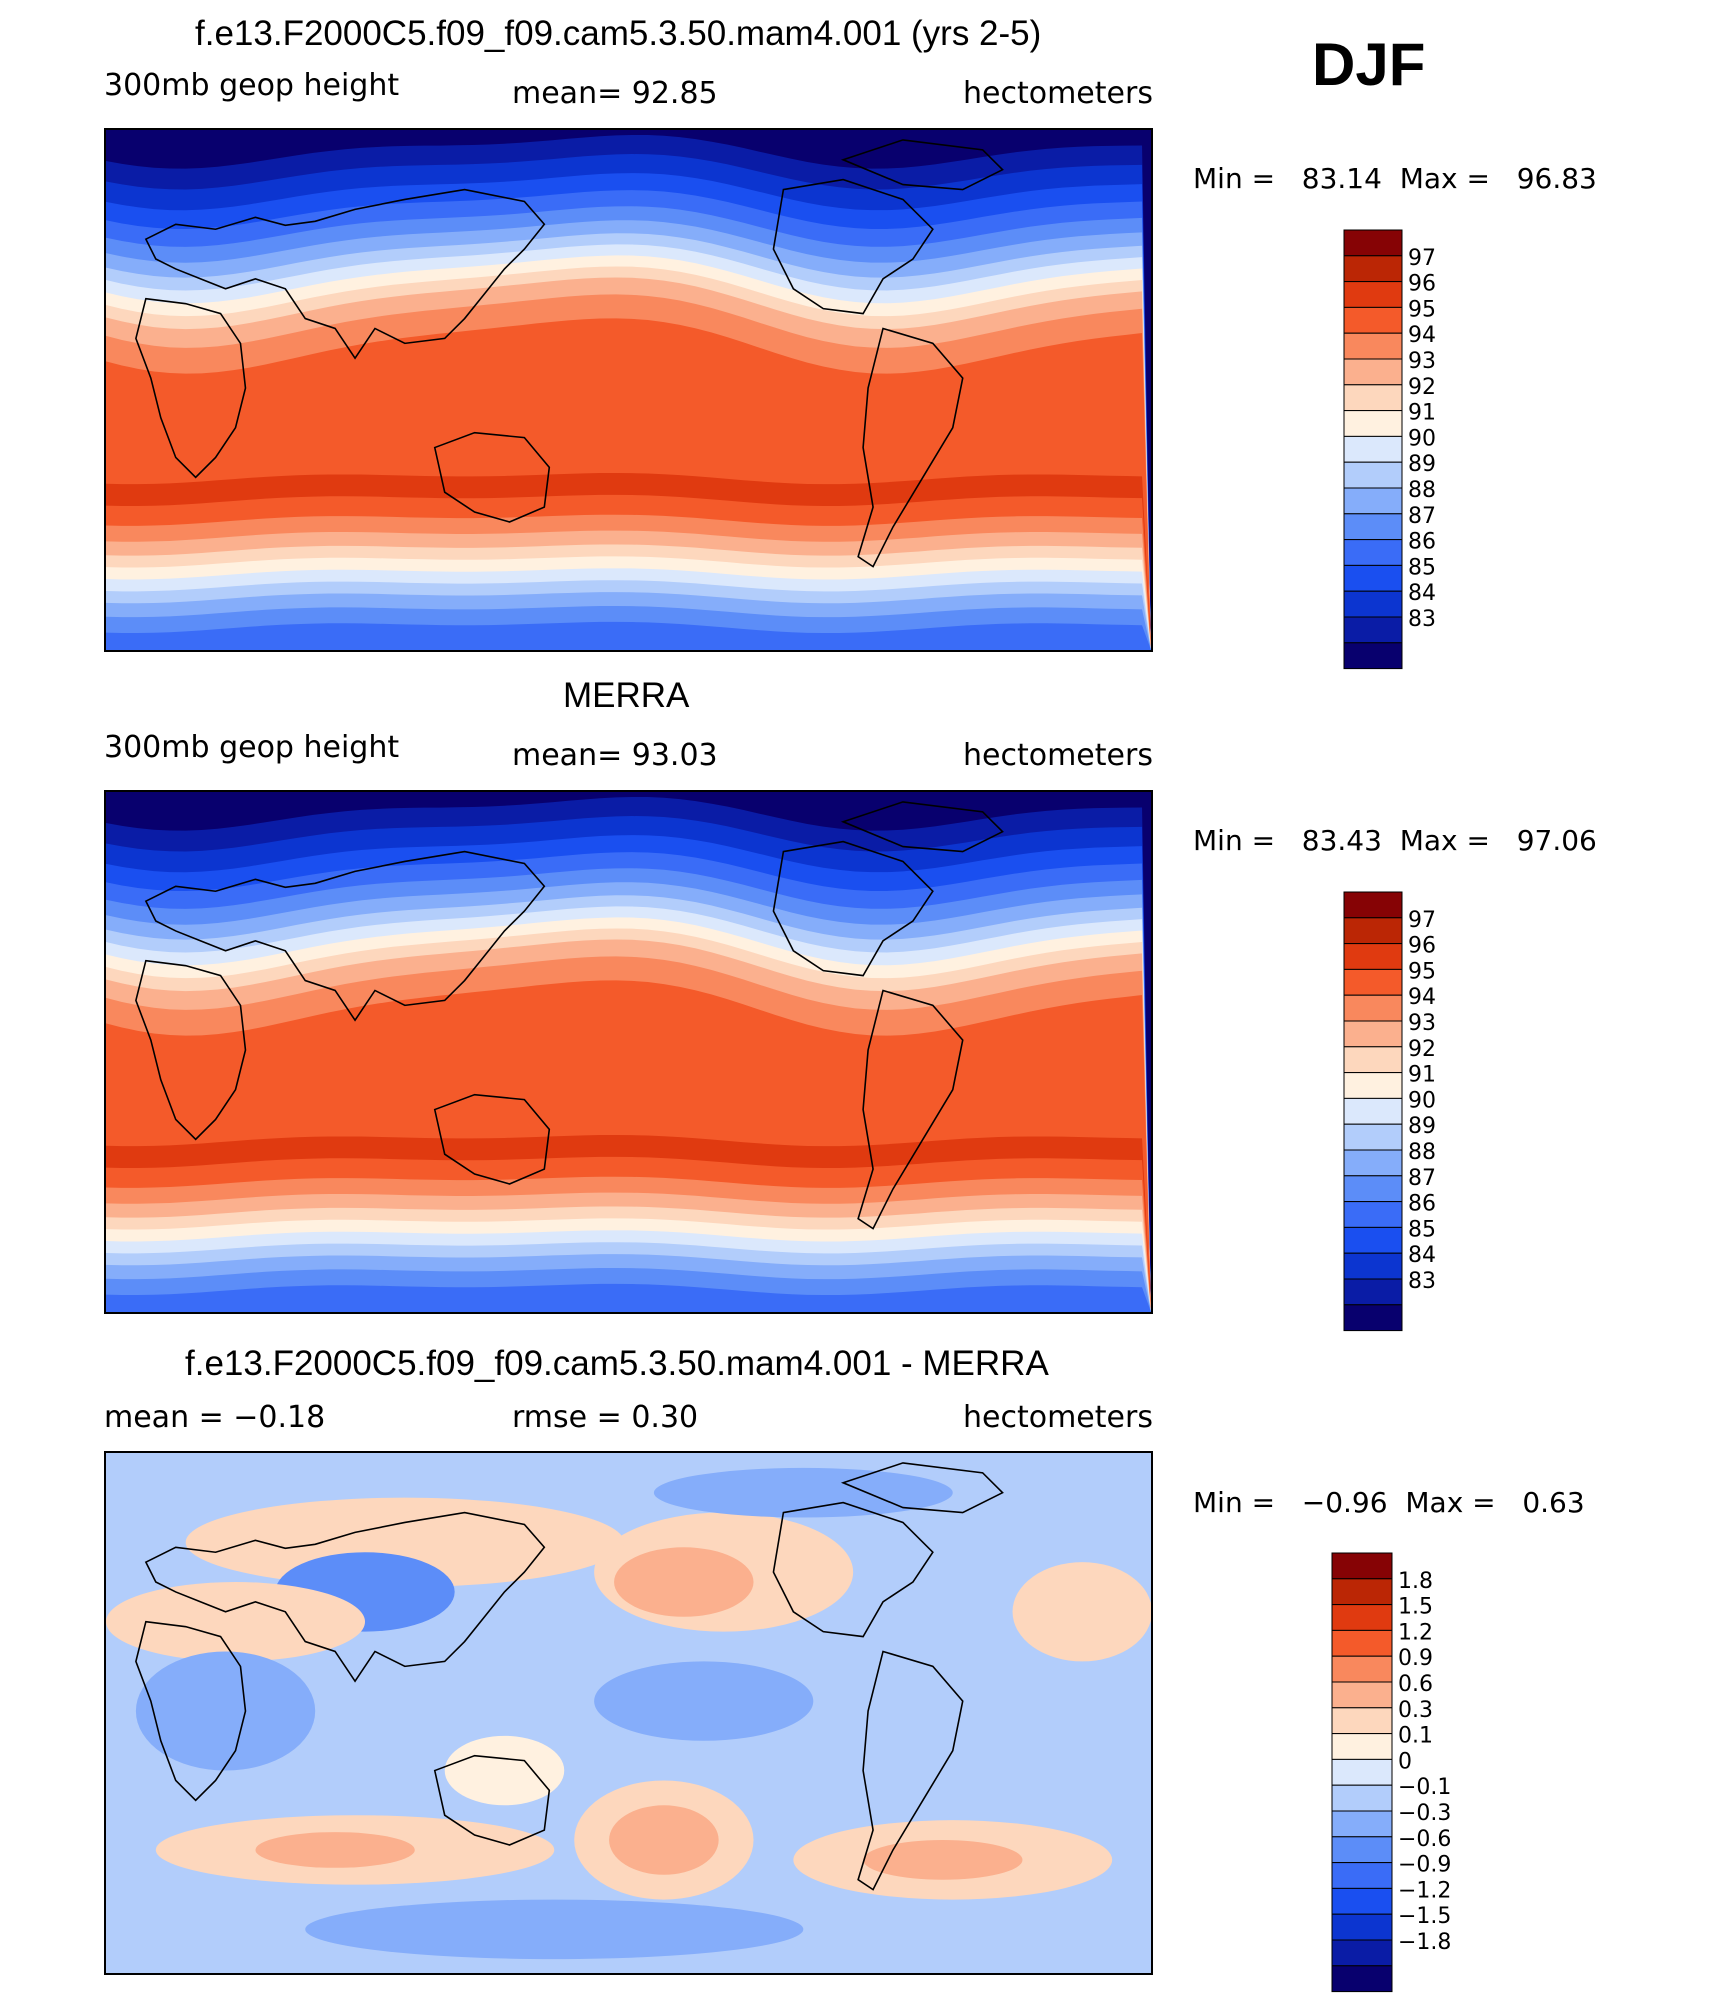 This screenshot has width=1710, height=2001. What do you see at coordinates (1422, 413) in the screenshot?
I see `colorbar-label: 91` at bounding box center [1422, 413].